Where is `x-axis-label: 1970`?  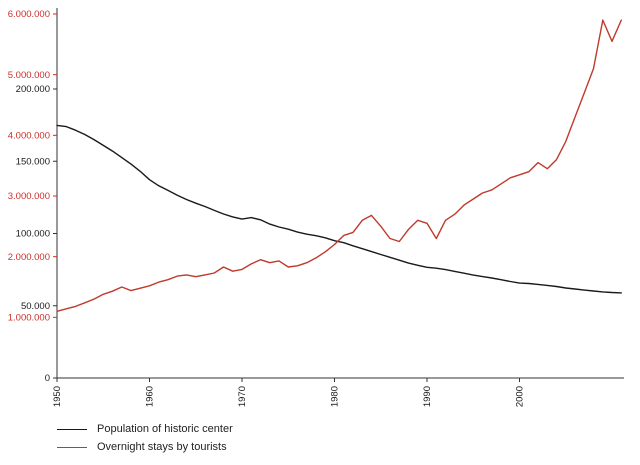
x-axis-label: 1970 is located at coordinates (242, 396).